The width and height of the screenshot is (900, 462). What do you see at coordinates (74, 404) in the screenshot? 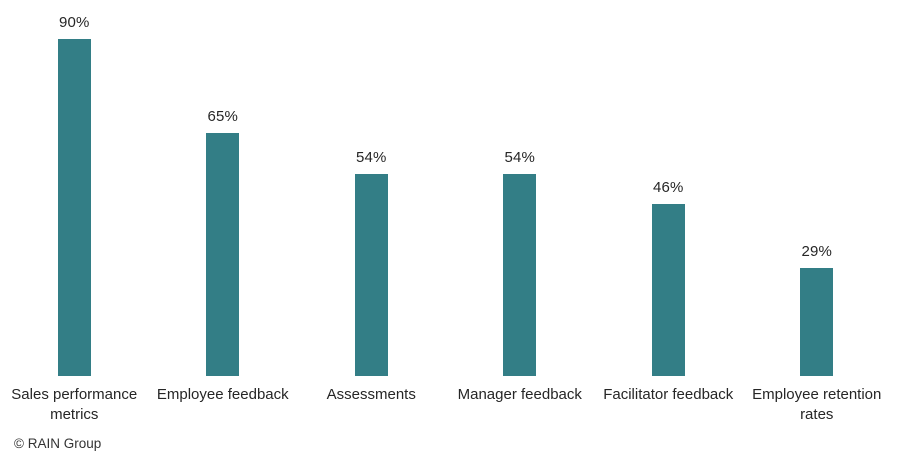
I see `category-label: Sales performance metrics` at bounding box center [74, 404].